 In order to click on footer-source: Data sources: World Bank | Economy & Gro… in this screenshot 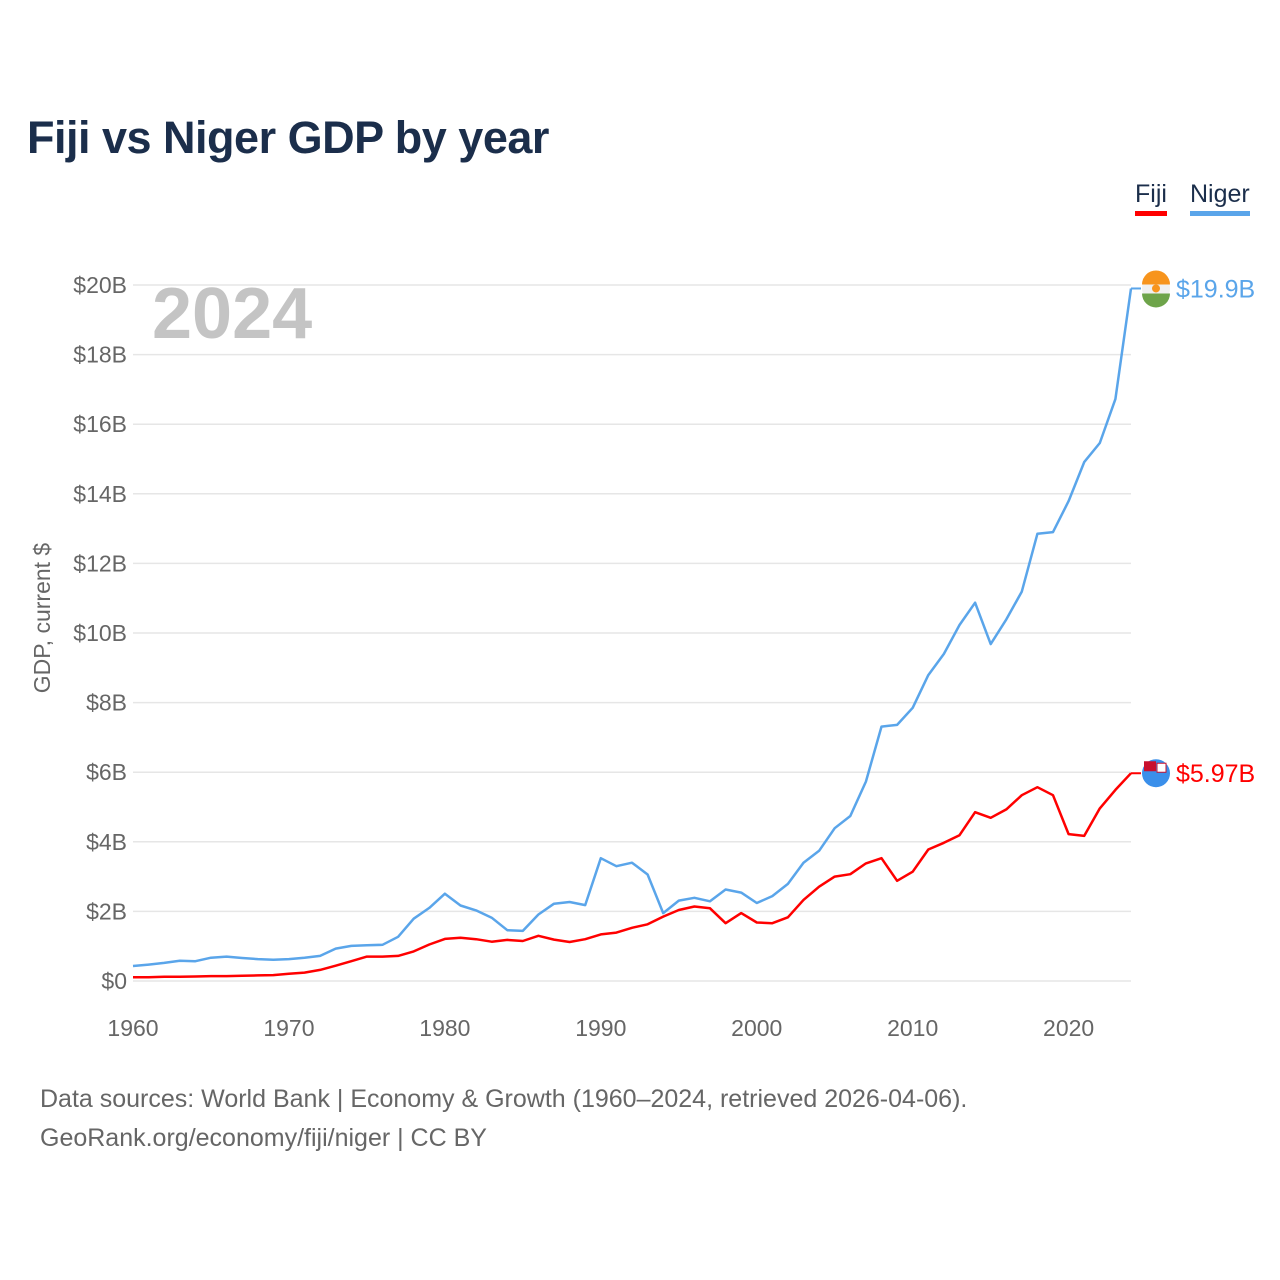, I will do `click(504, 1099)`.